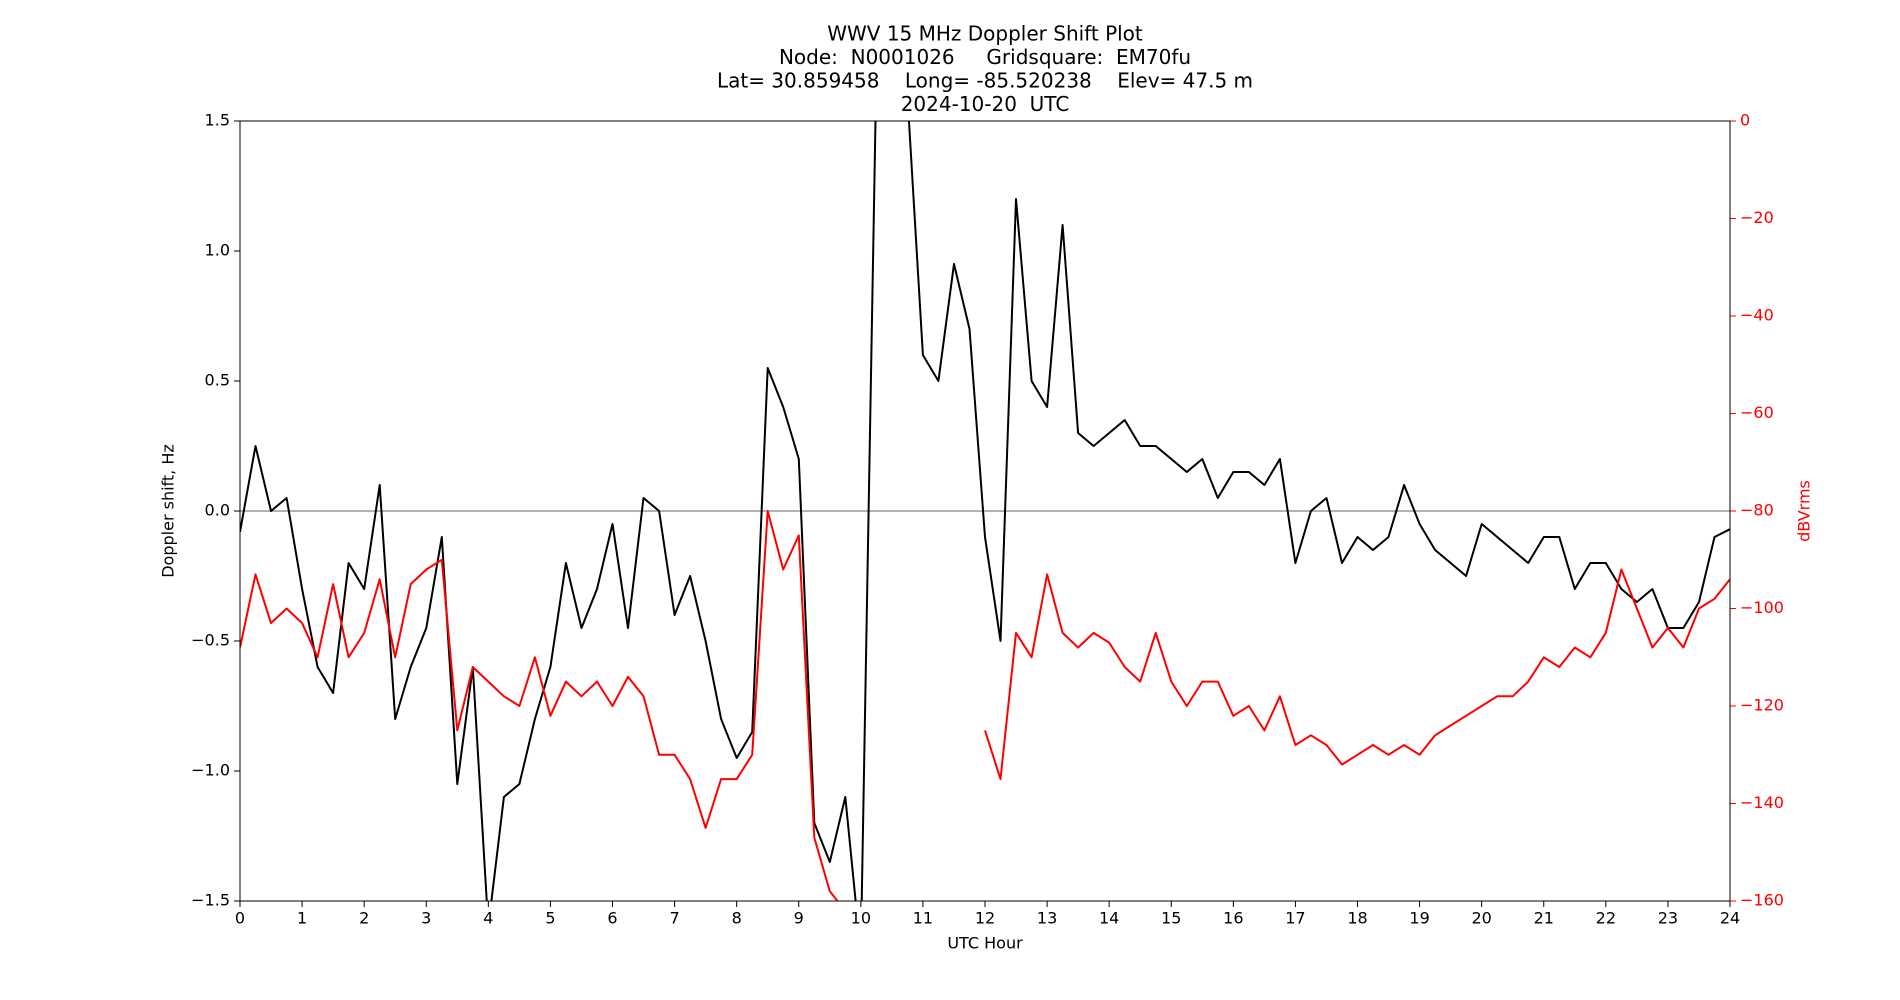 The width and height of the screenshot is (1900, 1000). Describe the element at coordinates (861, 918) in the screenshot. I see `x-tick-label: 10` at that location.